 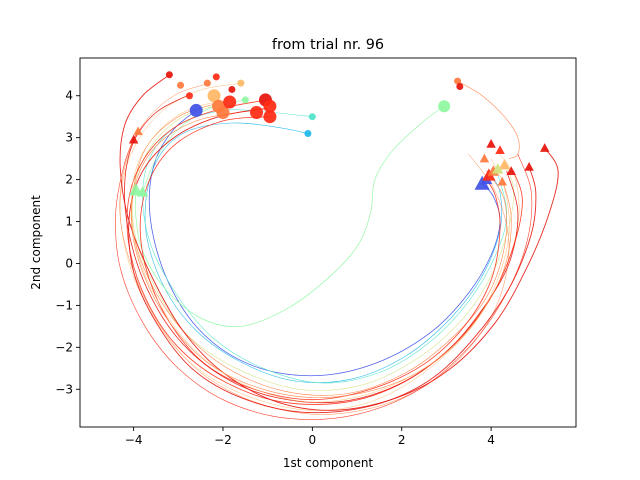 What do you see at coordinates (67, 242) in the screenshot?
I see `y-axis: −3 −2 −1 0 1 2 3 4` at bounding box center [67, 242].